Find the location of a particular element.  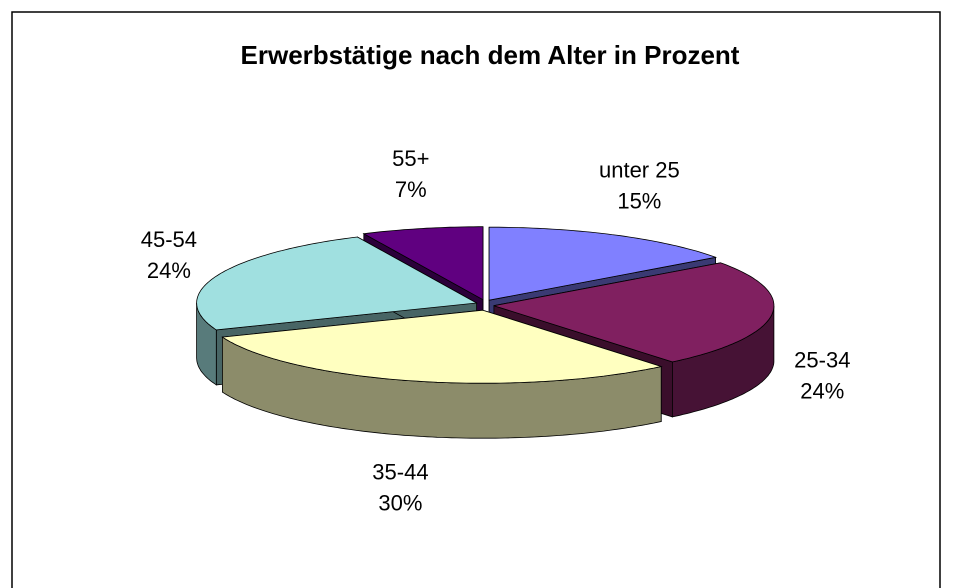

slice-label: unter 25 is located at coordinates (639, 169).